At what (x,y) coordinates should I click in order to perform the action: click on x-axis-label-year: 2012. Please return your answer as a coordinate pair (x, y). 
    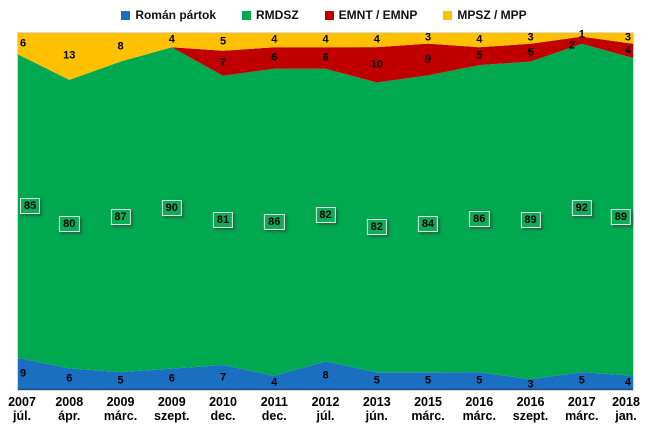
    Looking at the image, I should click on (325, 402).